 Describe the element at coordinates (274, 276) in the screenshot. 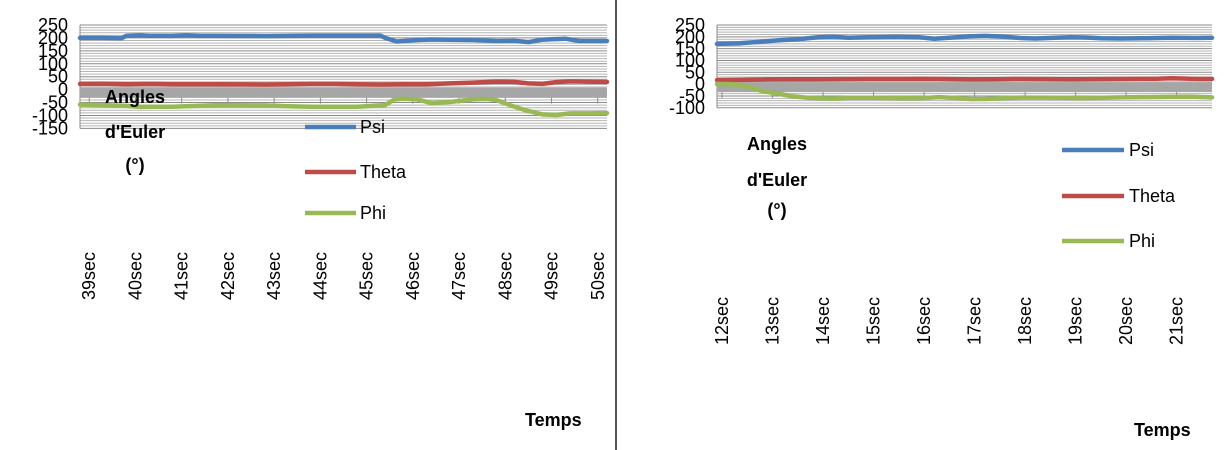

I see `x-tick-label: 43sec` at that location.